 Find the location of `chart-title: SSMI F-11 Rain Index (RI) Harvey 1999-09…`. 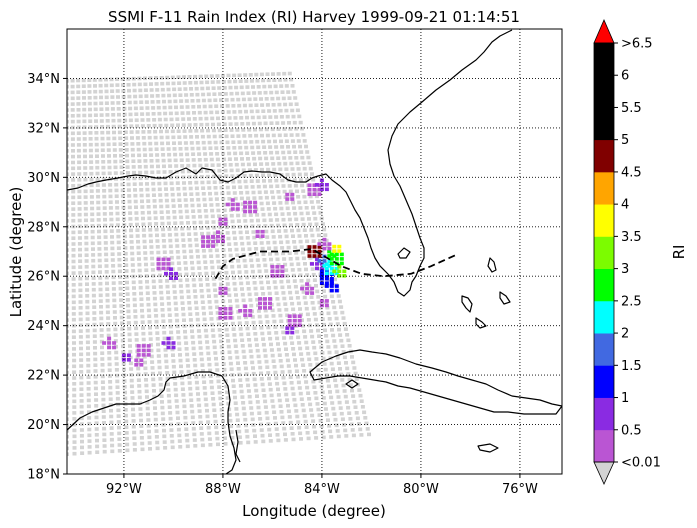

chart-title: SSMI F-11 Rain Index (RI) Harvey 1999-09… is located at coordinates (314, 17).